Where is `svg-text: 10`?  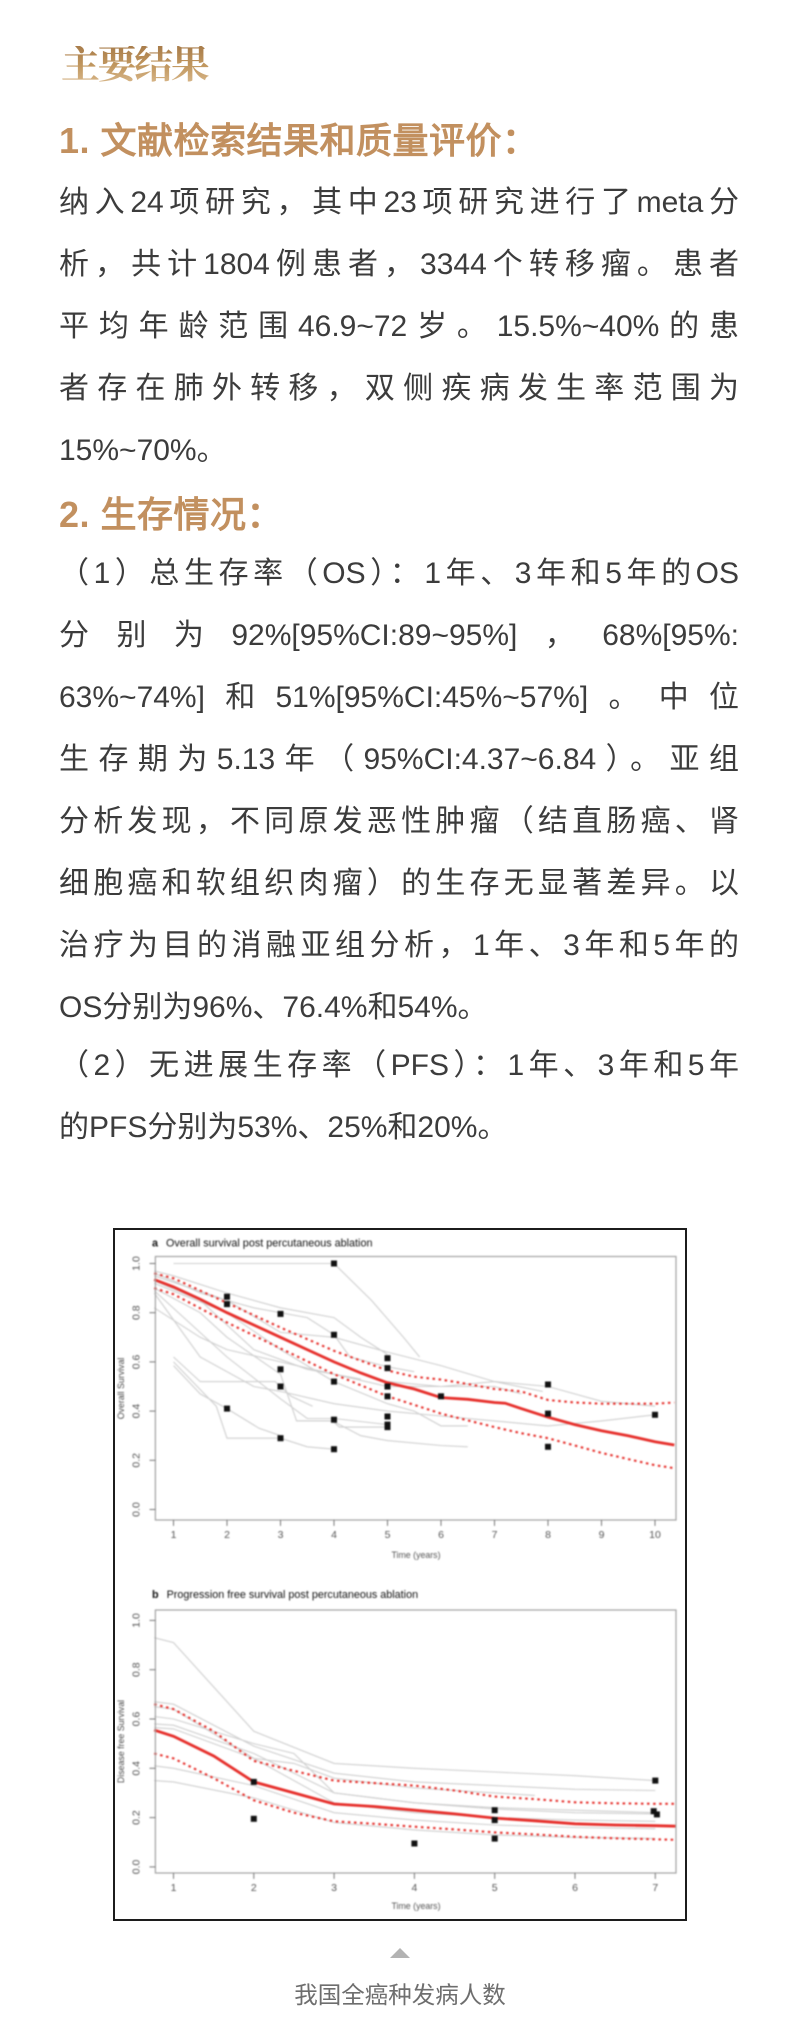 svg-text: 10 is located at coordinates (655, 1535).